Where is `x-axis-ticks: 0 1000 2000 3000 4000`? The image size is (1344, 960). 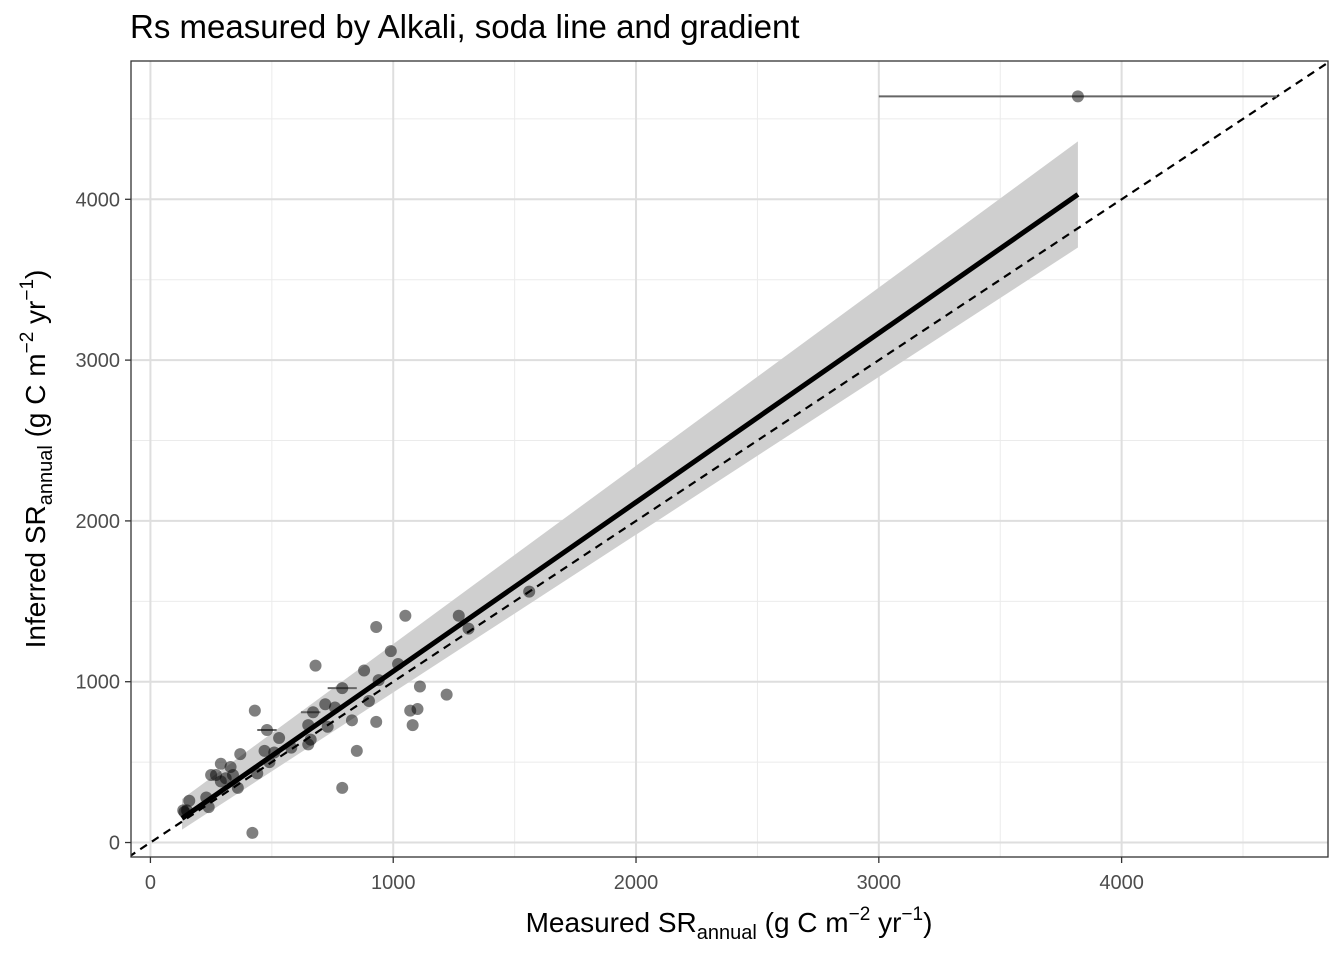 x-axis-ticks: 0 1000 2000 3000 4000 is located at coordinates (644, 875).